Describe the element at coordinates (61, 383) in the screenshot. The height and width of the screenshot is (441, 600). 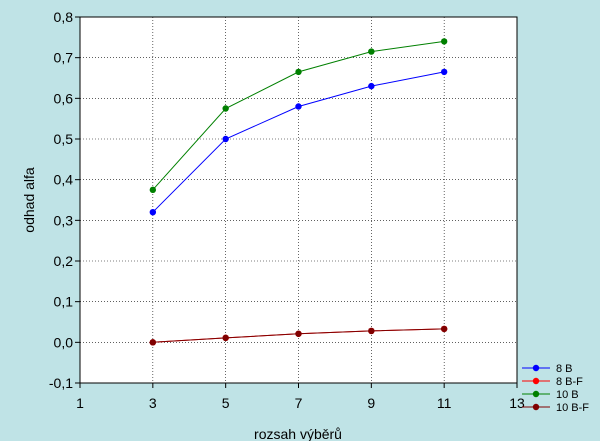
I see `y-tick-label: -0,1` at that location.